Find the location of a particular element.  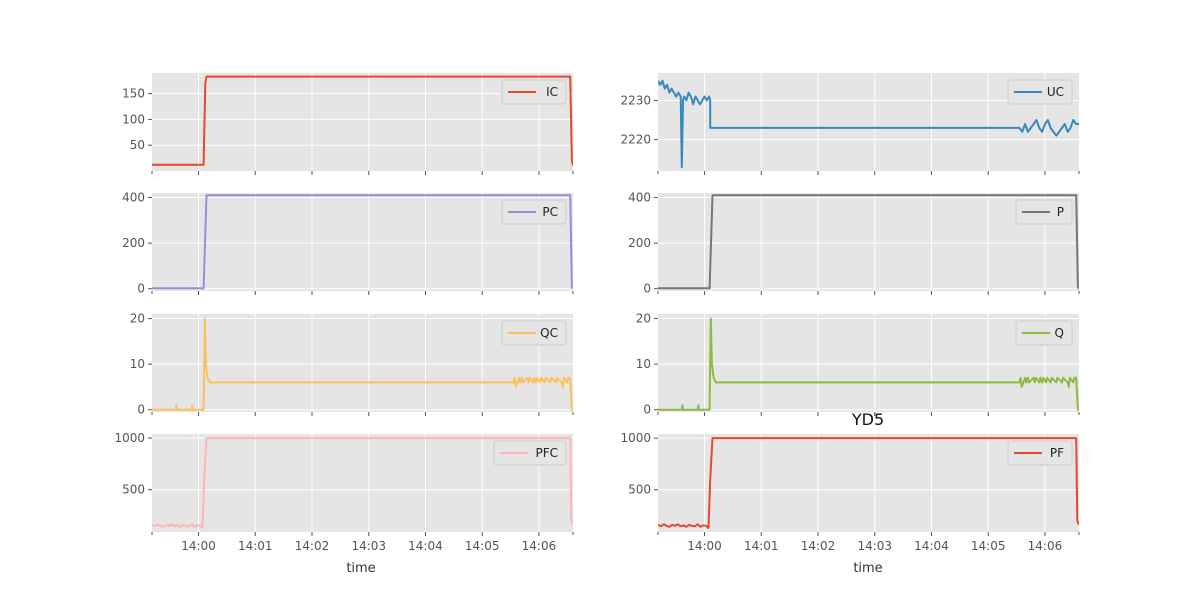

series-line-p is located at coordinates (868, 242).